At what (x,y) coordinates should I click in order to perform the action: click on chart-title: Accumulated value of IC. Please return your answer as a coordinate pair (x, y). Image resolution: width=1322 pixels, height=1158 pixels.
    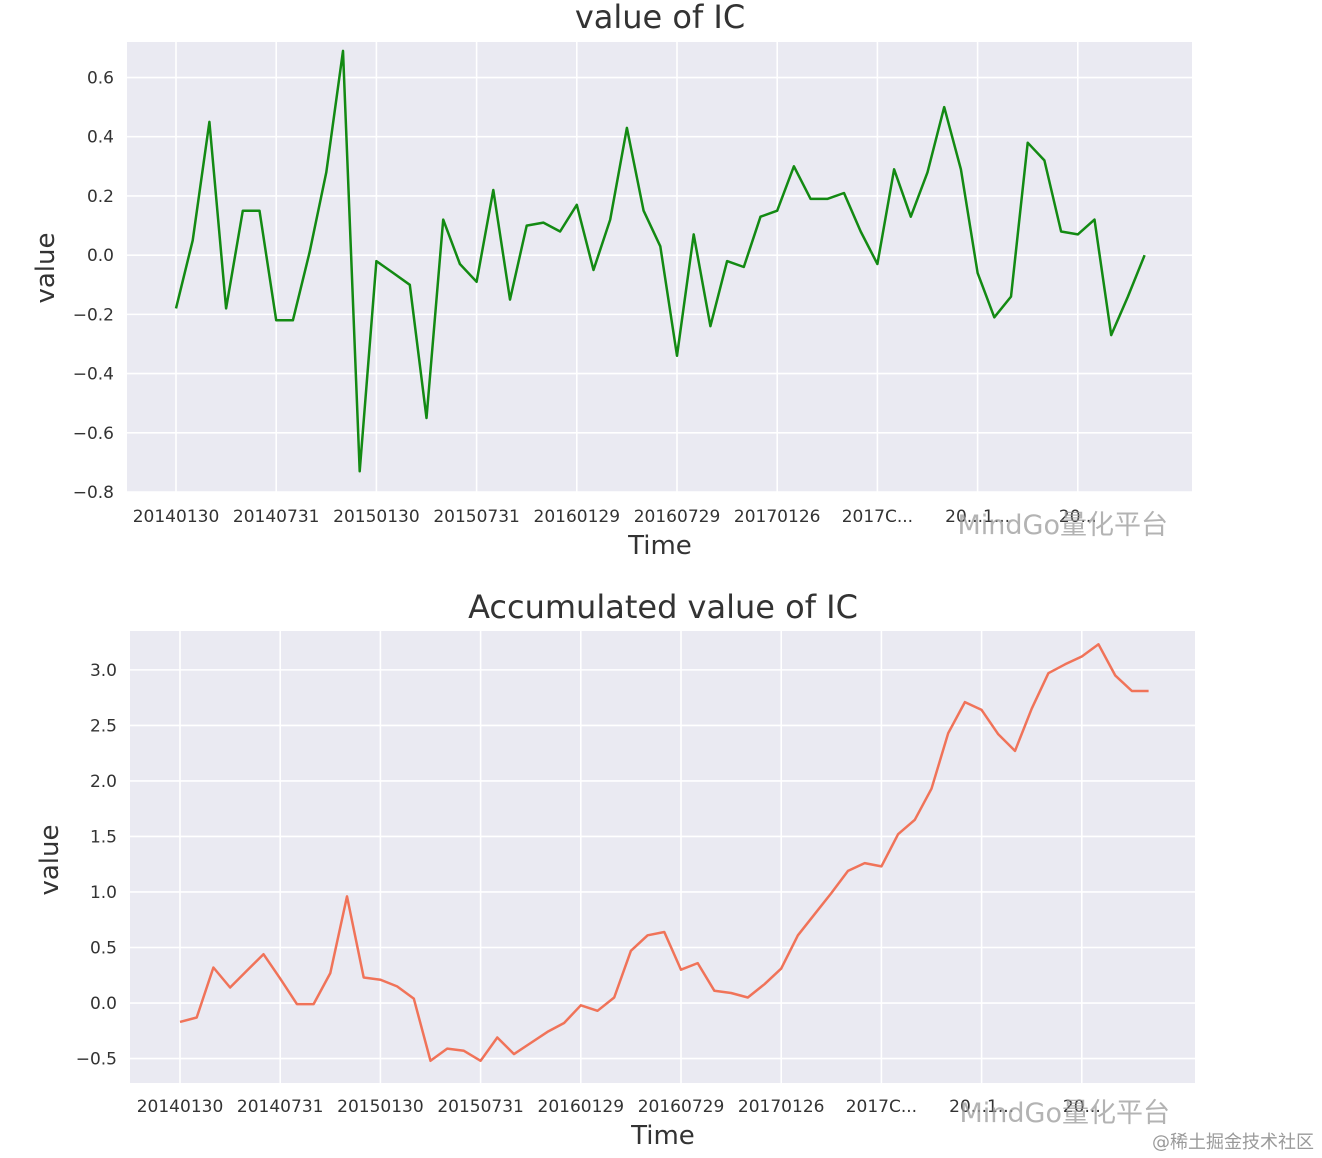
    Looking at the image, I should click on (663, 607).